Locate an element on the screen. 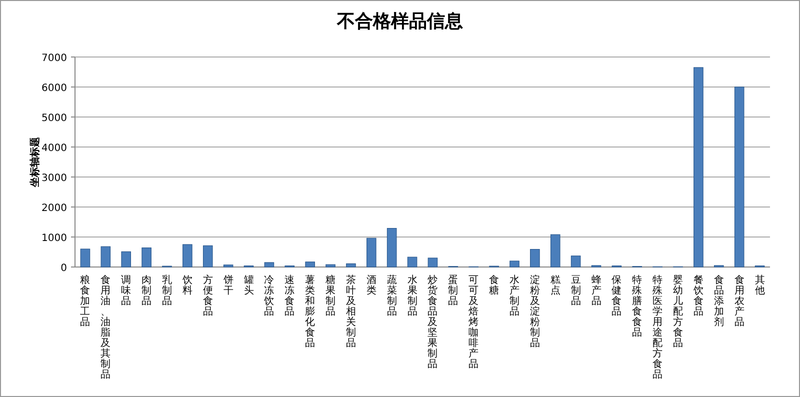  x-tick-label: 保健食品 is located at coordinates (617, 296).